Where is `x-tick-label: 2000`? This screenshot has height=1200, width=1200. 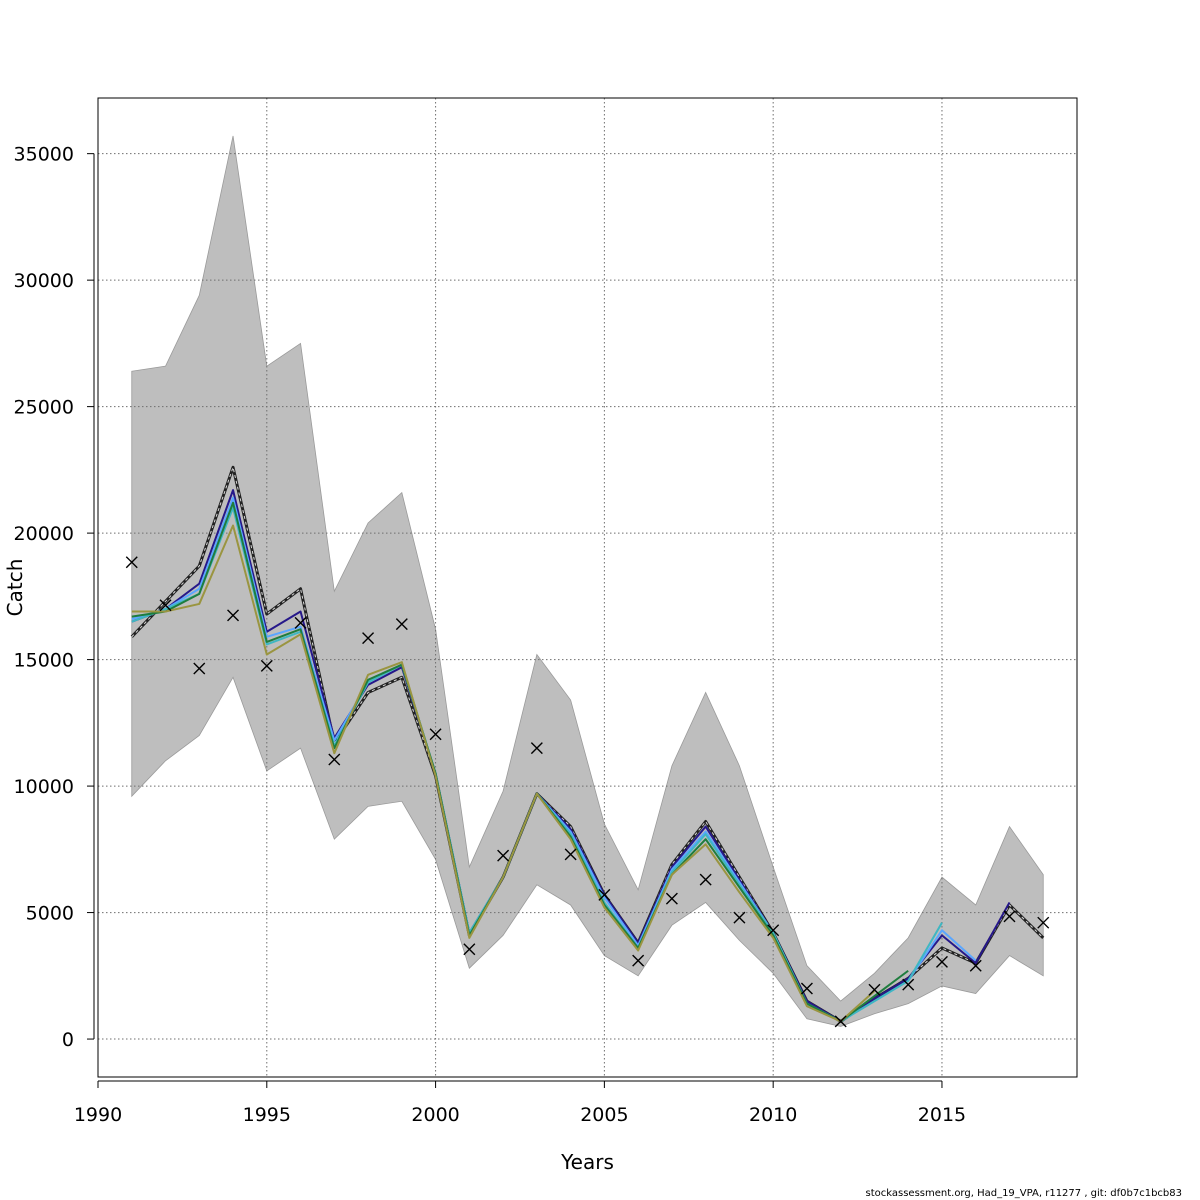 x-tick-label: 2000 is located at coordinates (435, 1115).